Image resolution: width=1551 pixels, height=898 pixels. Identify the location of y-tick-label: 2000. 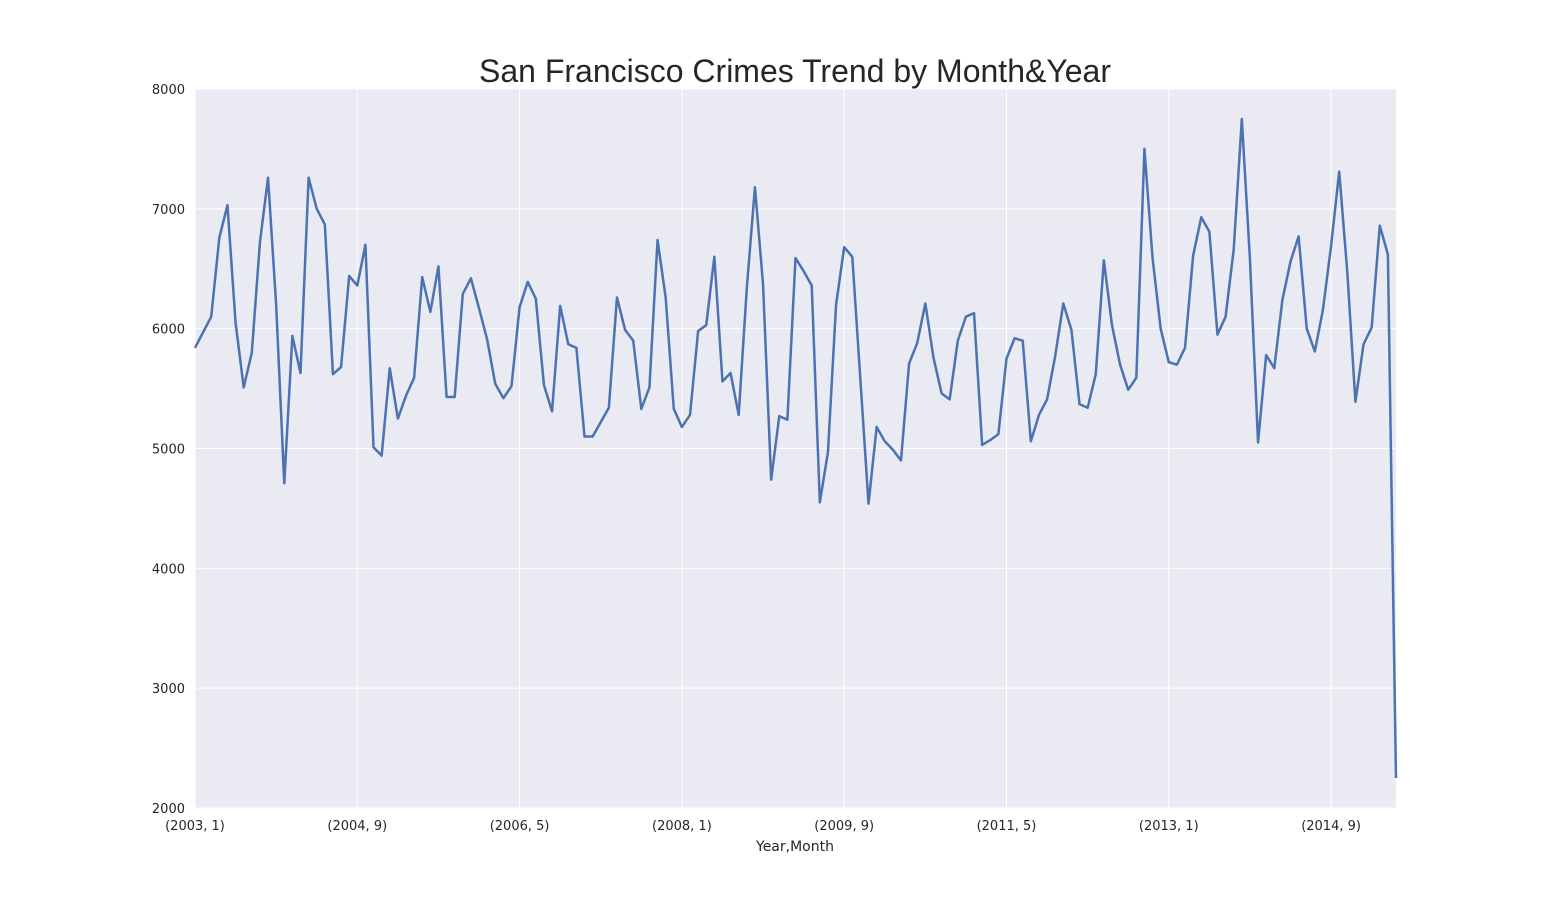
(168, 809).